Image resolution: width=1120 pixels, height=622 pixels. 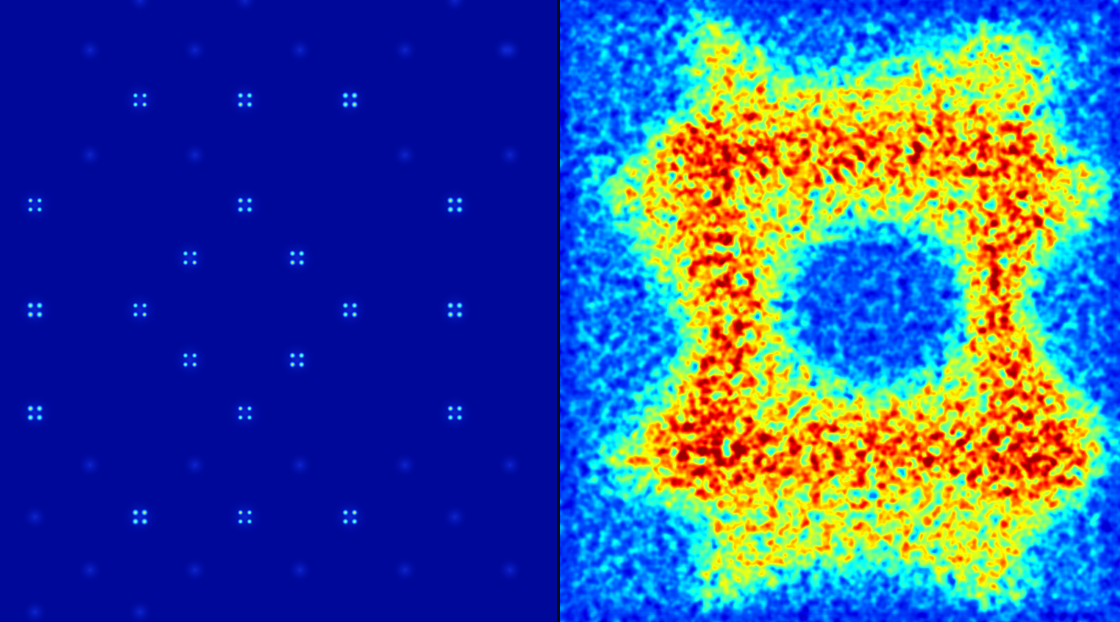 What do you see at coordinates (558, 311) in the screenshot?
I see `divider` at bounding box center [558, 311].